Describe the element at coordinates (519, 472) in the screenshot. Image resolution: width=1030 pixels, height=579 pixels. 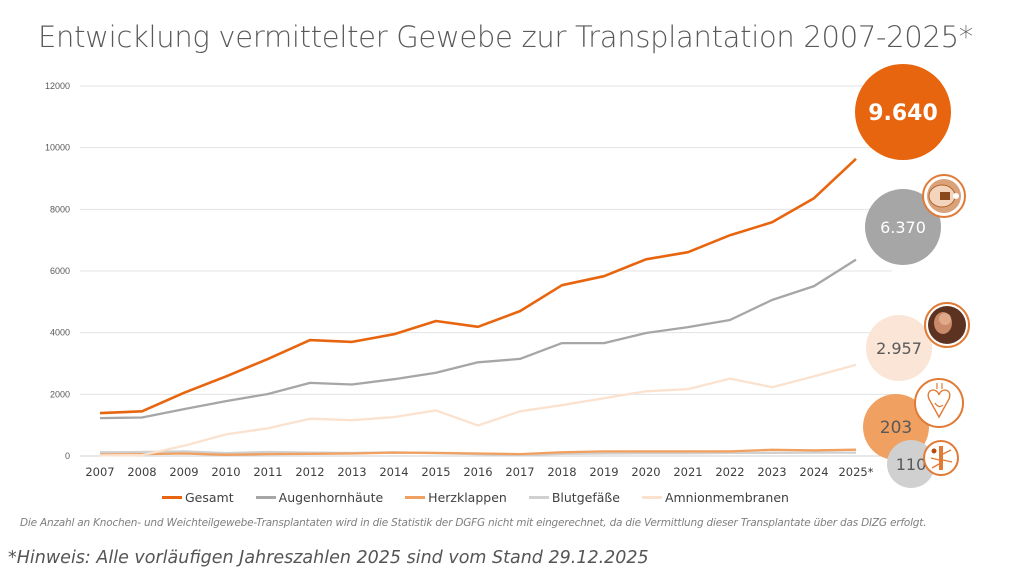
I see `x-tick-label: 2017` at that location.